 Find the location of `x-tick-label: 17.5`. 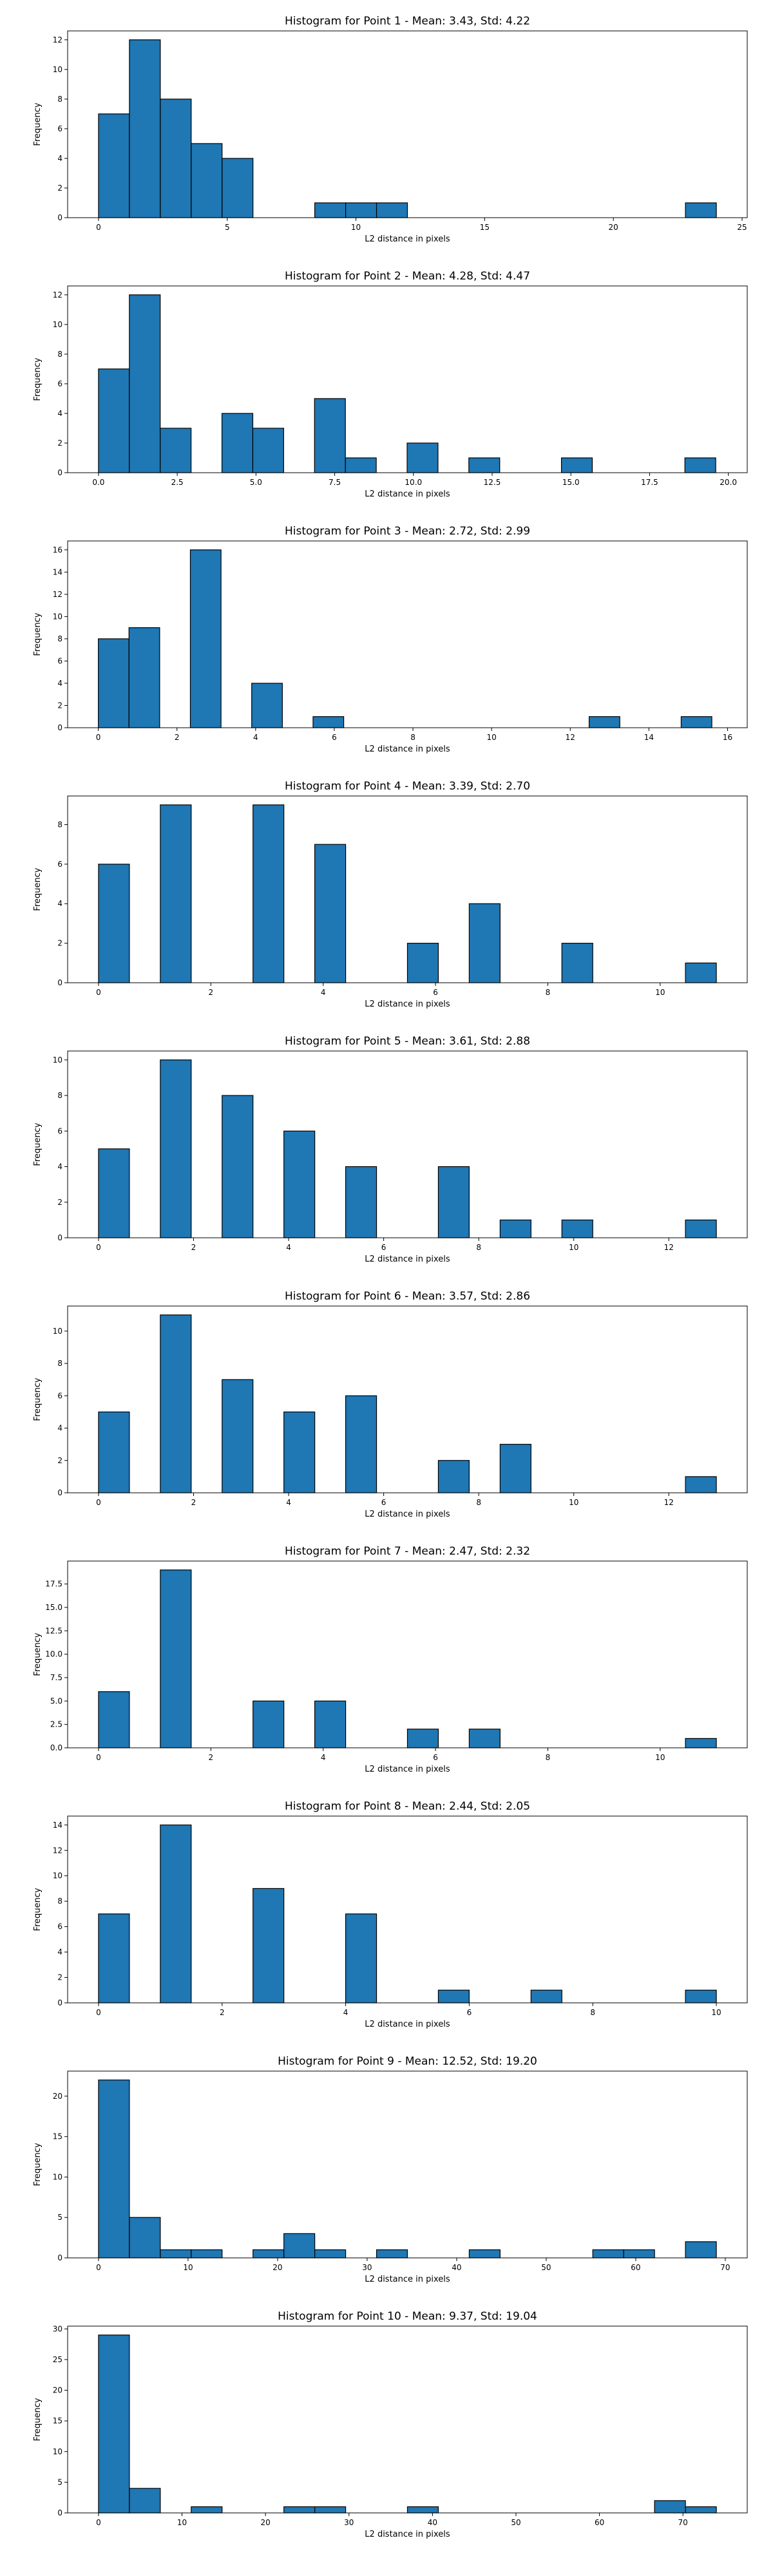

x-tick-label: 17.5 is located at coordinates (649, 482).